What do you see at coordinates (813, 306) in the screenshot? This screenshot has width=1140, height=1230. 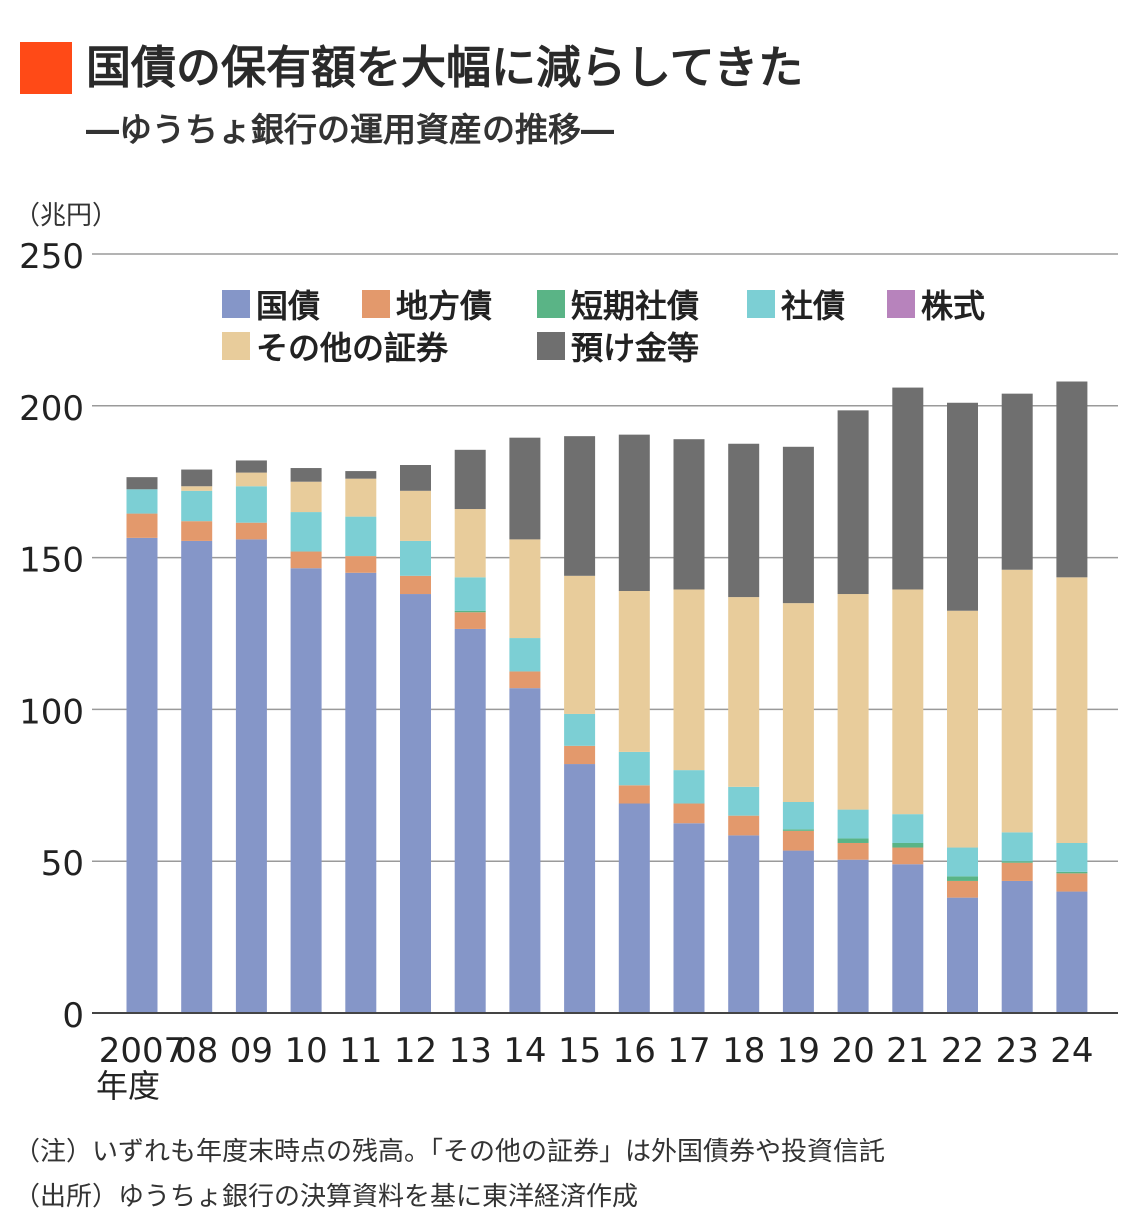 I see `legend-label: 社債` at bounding box center [813, 306].